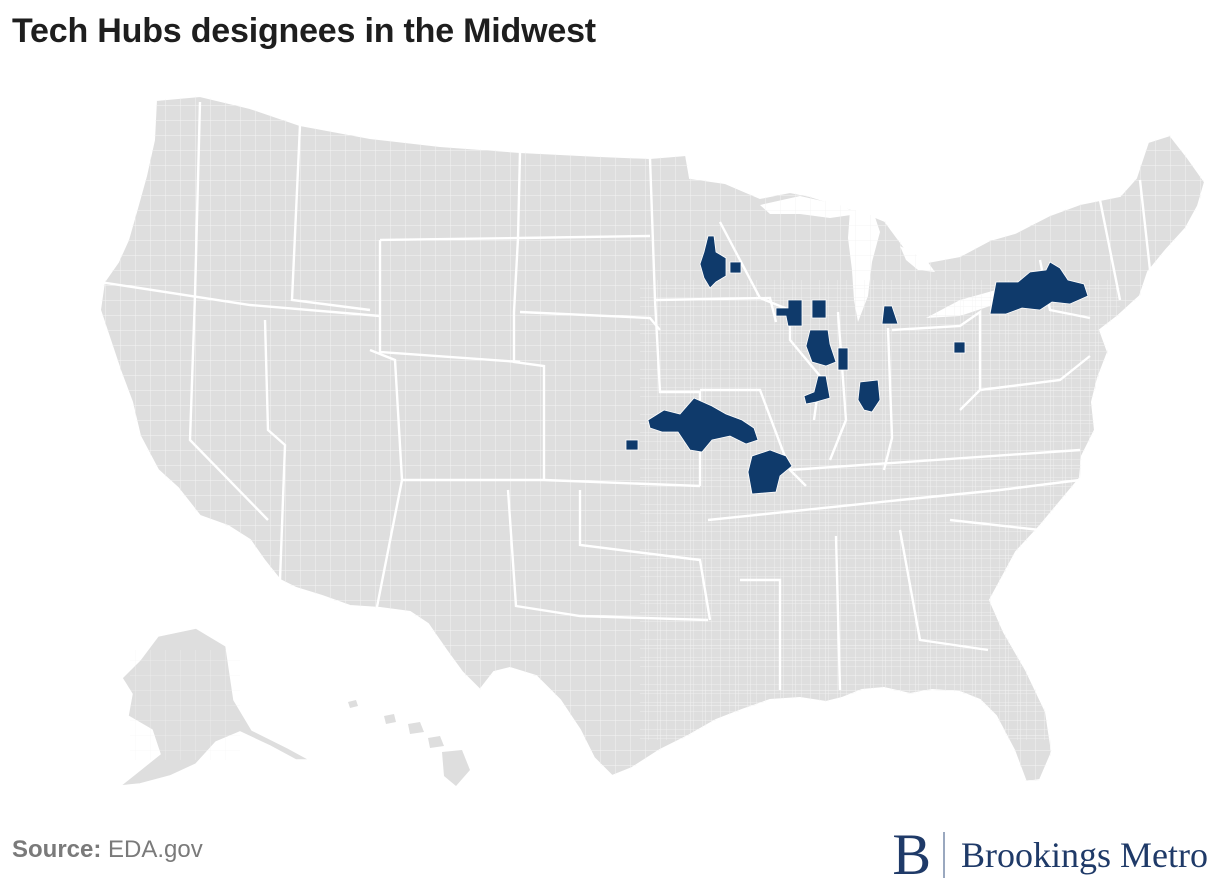 The height and width of the screenshot is (894, 1220). What do you see at coordinates (713, 262) in the screenshot?
I see `hub-minnesota` at bounding box center [713, 262].